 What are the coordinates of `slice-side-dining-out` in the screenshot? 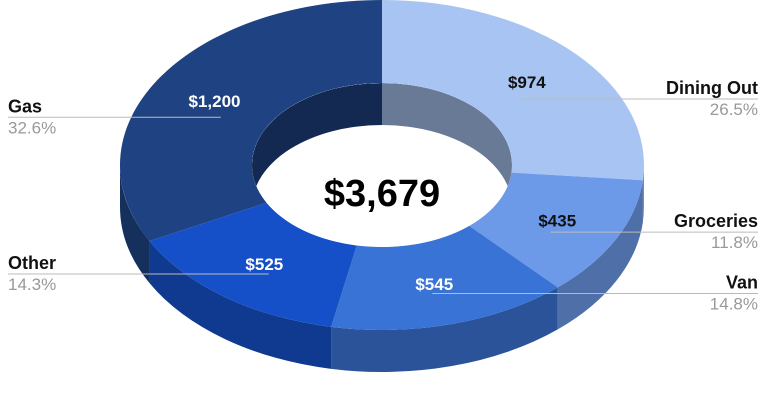 It's located at (643, 194).